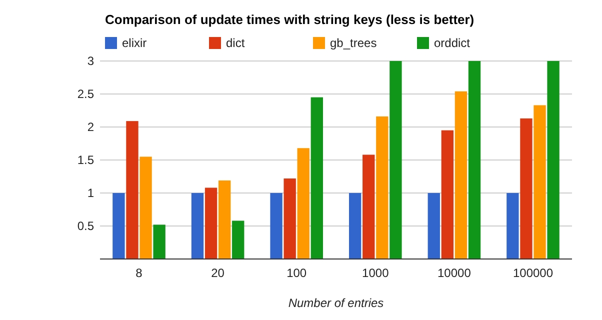 The image size is (602, 320). What do you see at coordinates (533, 273) in the screenshot?
I see `x-tick-label: 100000` at bounding box center [533, 273].